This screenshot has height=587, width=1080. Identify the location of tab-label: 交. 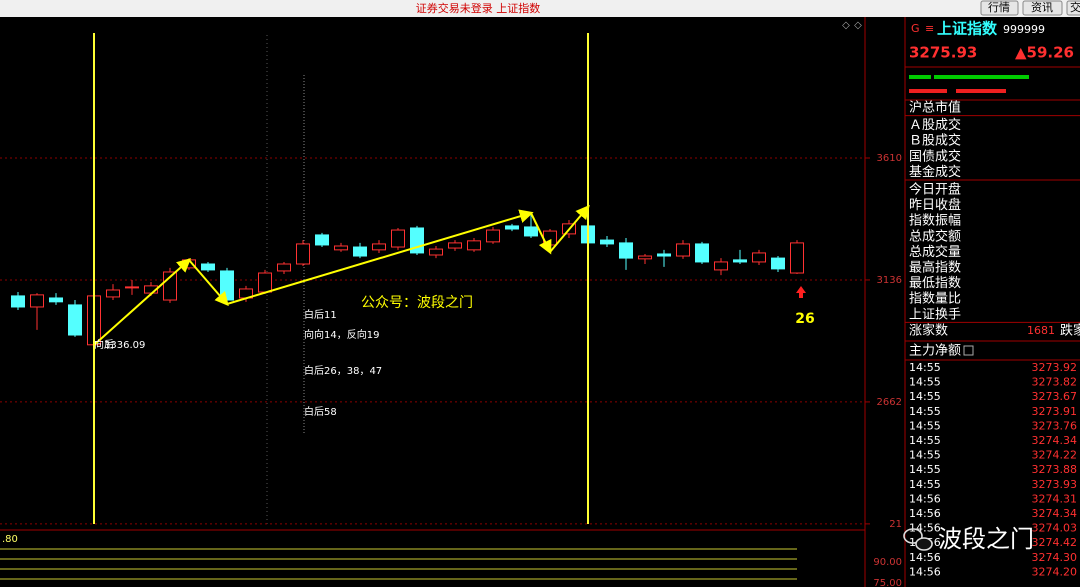
(1075, 7).